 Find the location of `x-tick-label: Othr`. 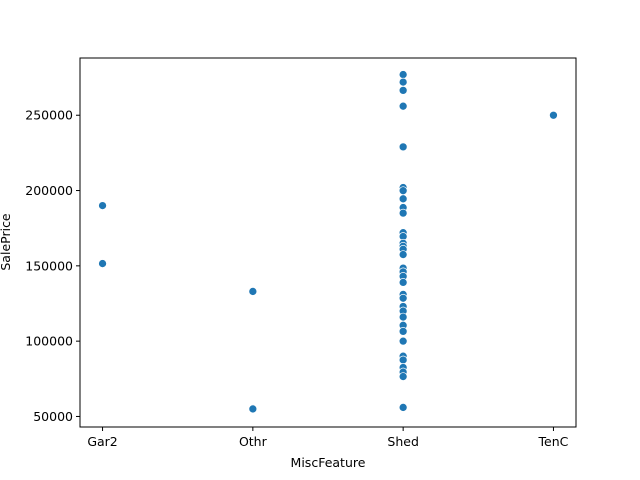

x-tick-label: Othr is located at coordinates (253, 441).